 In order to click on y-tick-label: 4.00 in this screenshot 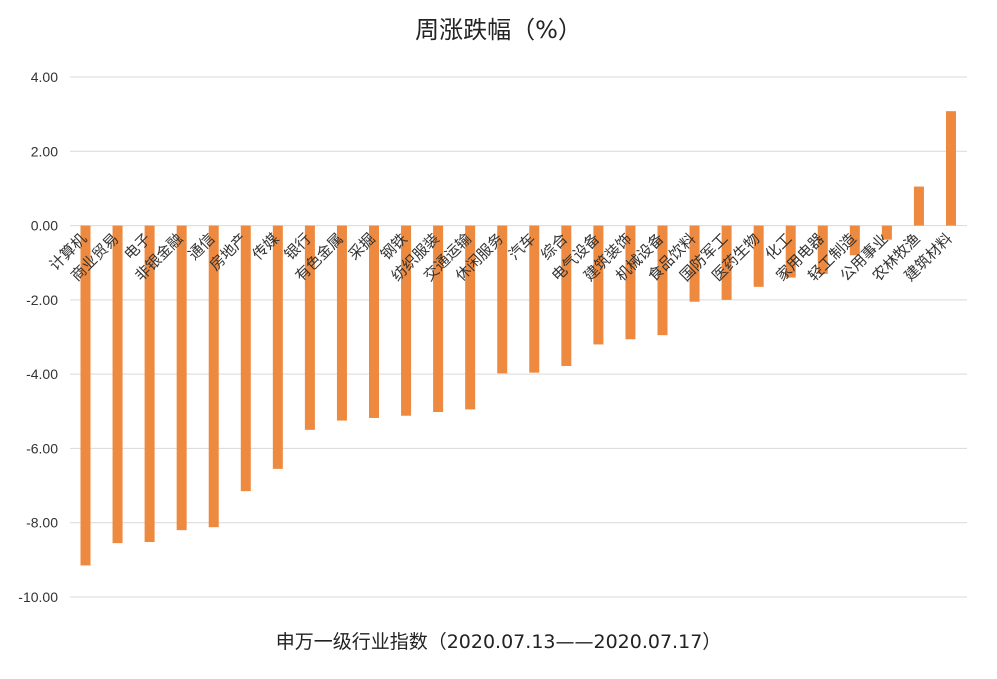, I will do `click(44, 77)`.